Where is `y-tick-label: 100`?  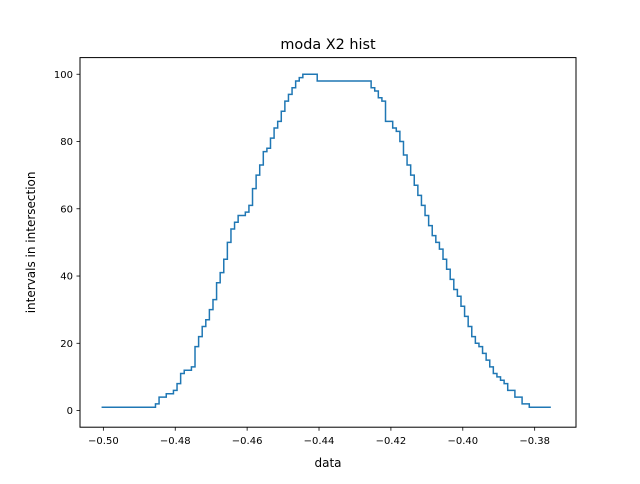 y-tick-label: 100 is located at coordinates (63, 75).